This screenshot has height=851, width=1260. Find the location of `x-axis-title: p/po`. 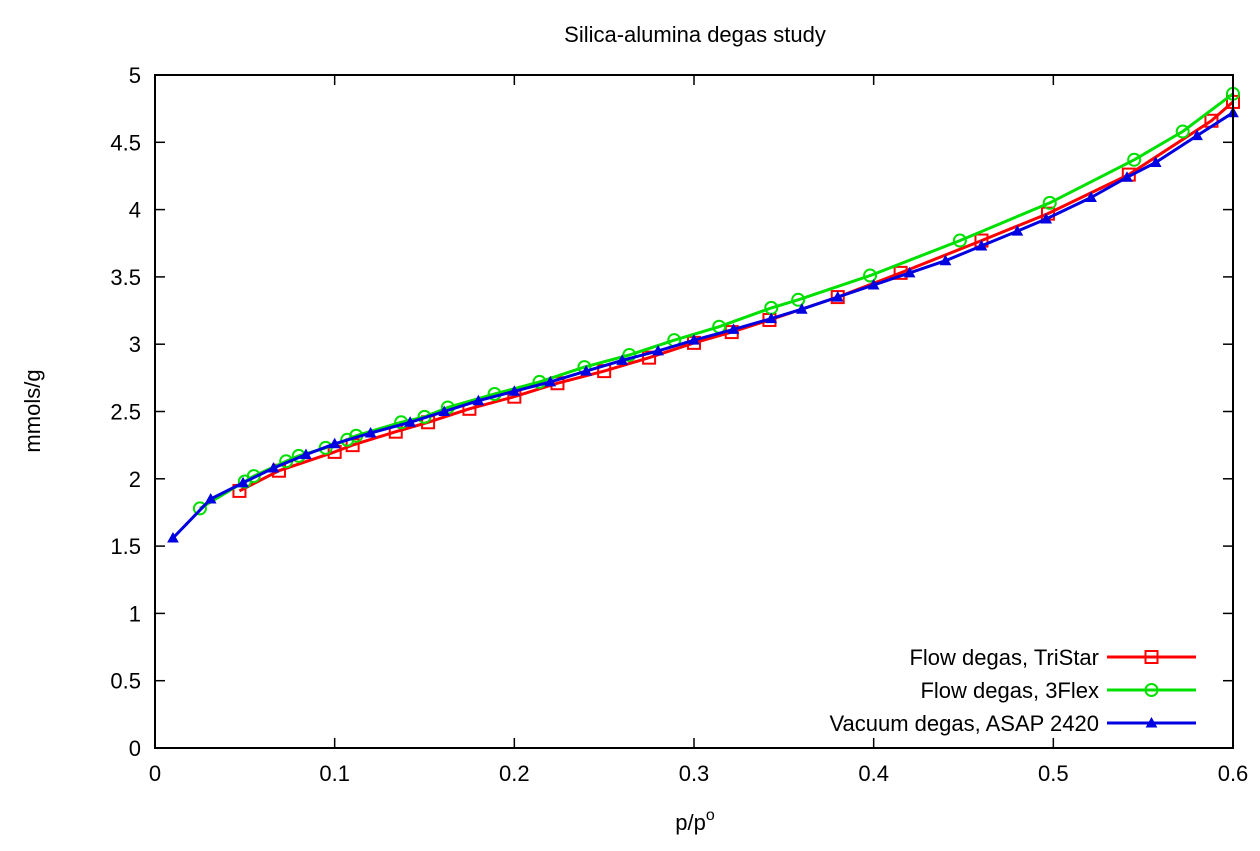

x-axis-title: p/po is located at coordinates (695, 821).